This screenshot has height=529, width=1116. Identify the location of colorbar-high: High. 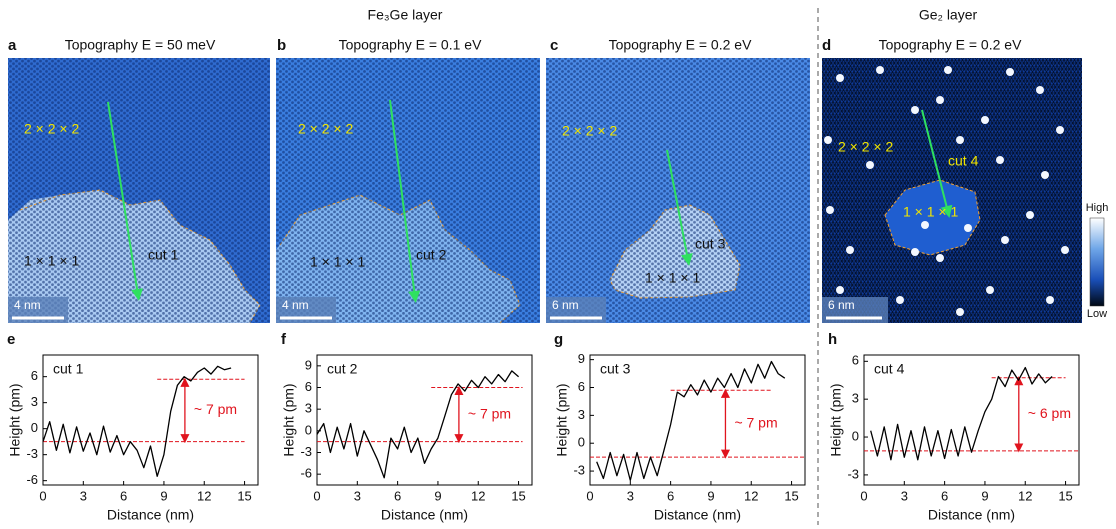
(1097, 208).